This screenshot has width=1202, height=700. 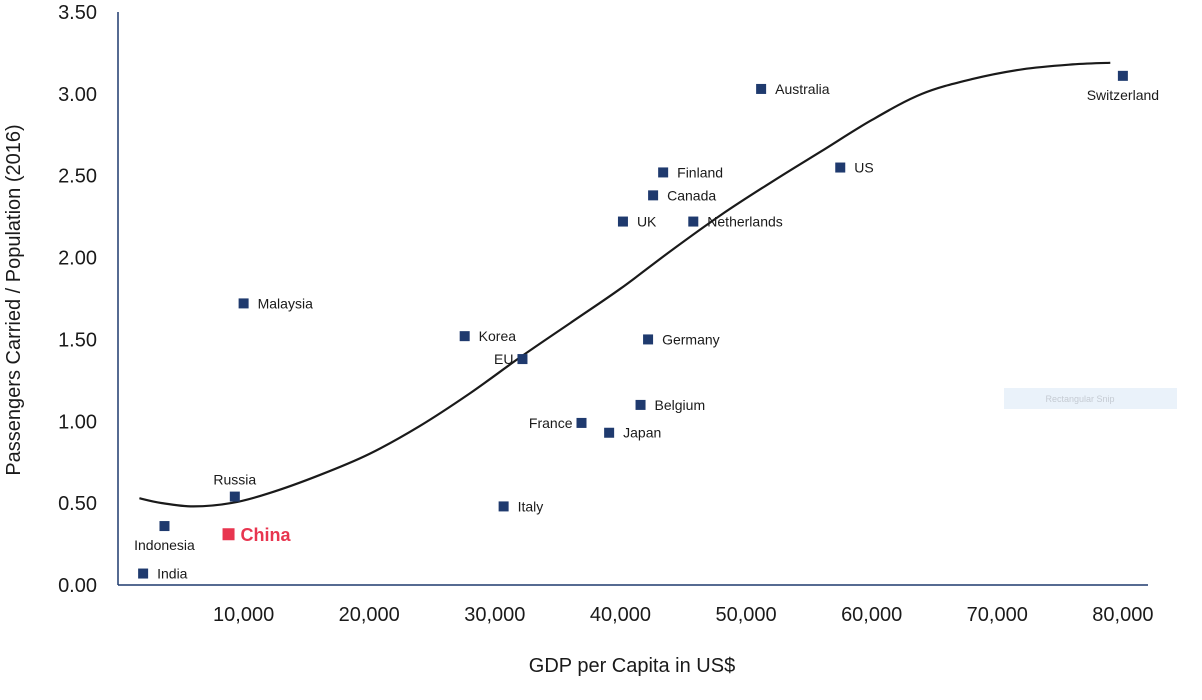 What do you see at coordinates (680, 405) in the screenshot?
I see `point-label-belgium: Belgium` at bounding box center [680, 405].